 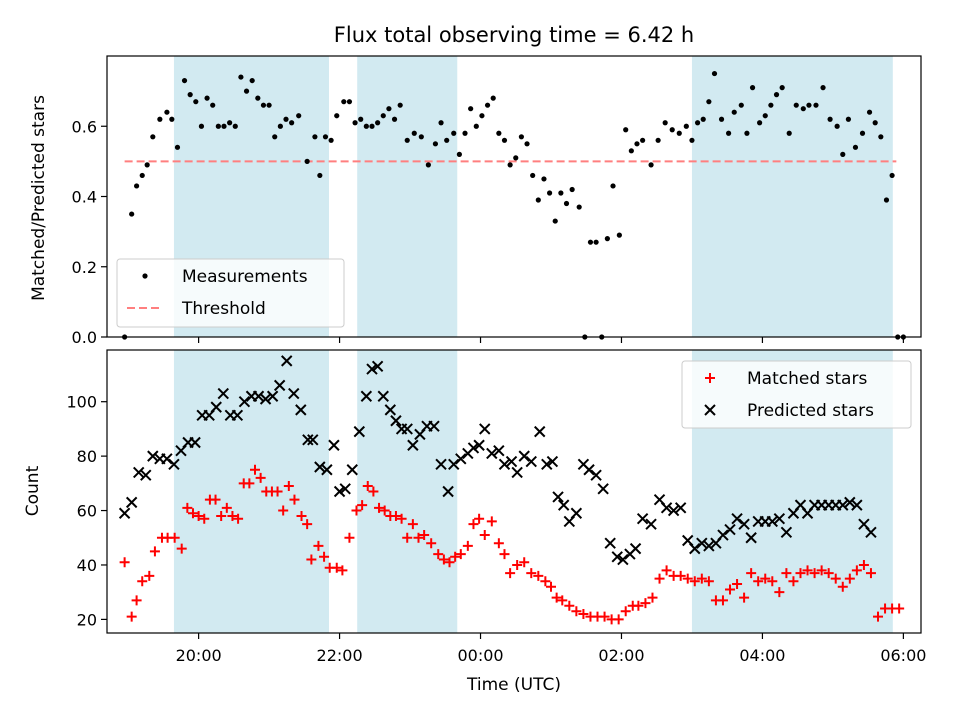 I want to click on y-tick-label: 0.0, so click(x=84, y=337).